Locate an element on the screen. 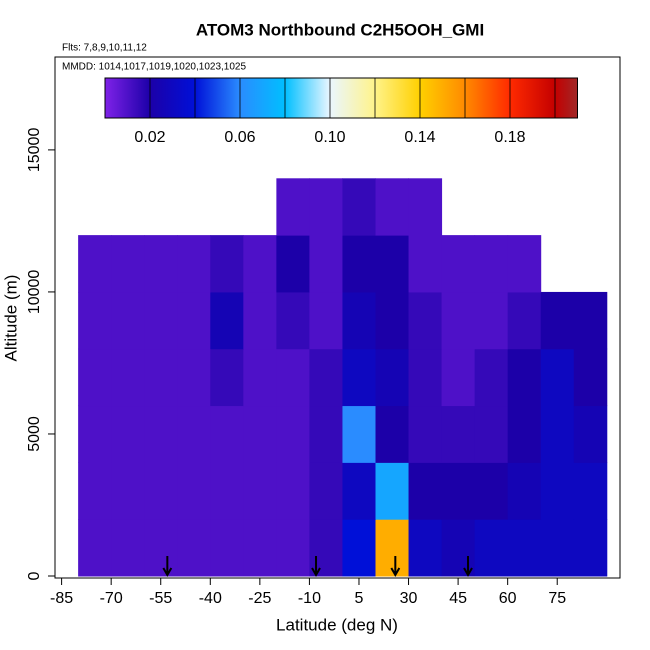  x-tick-label: -40 is located at coordinates (210, 598).